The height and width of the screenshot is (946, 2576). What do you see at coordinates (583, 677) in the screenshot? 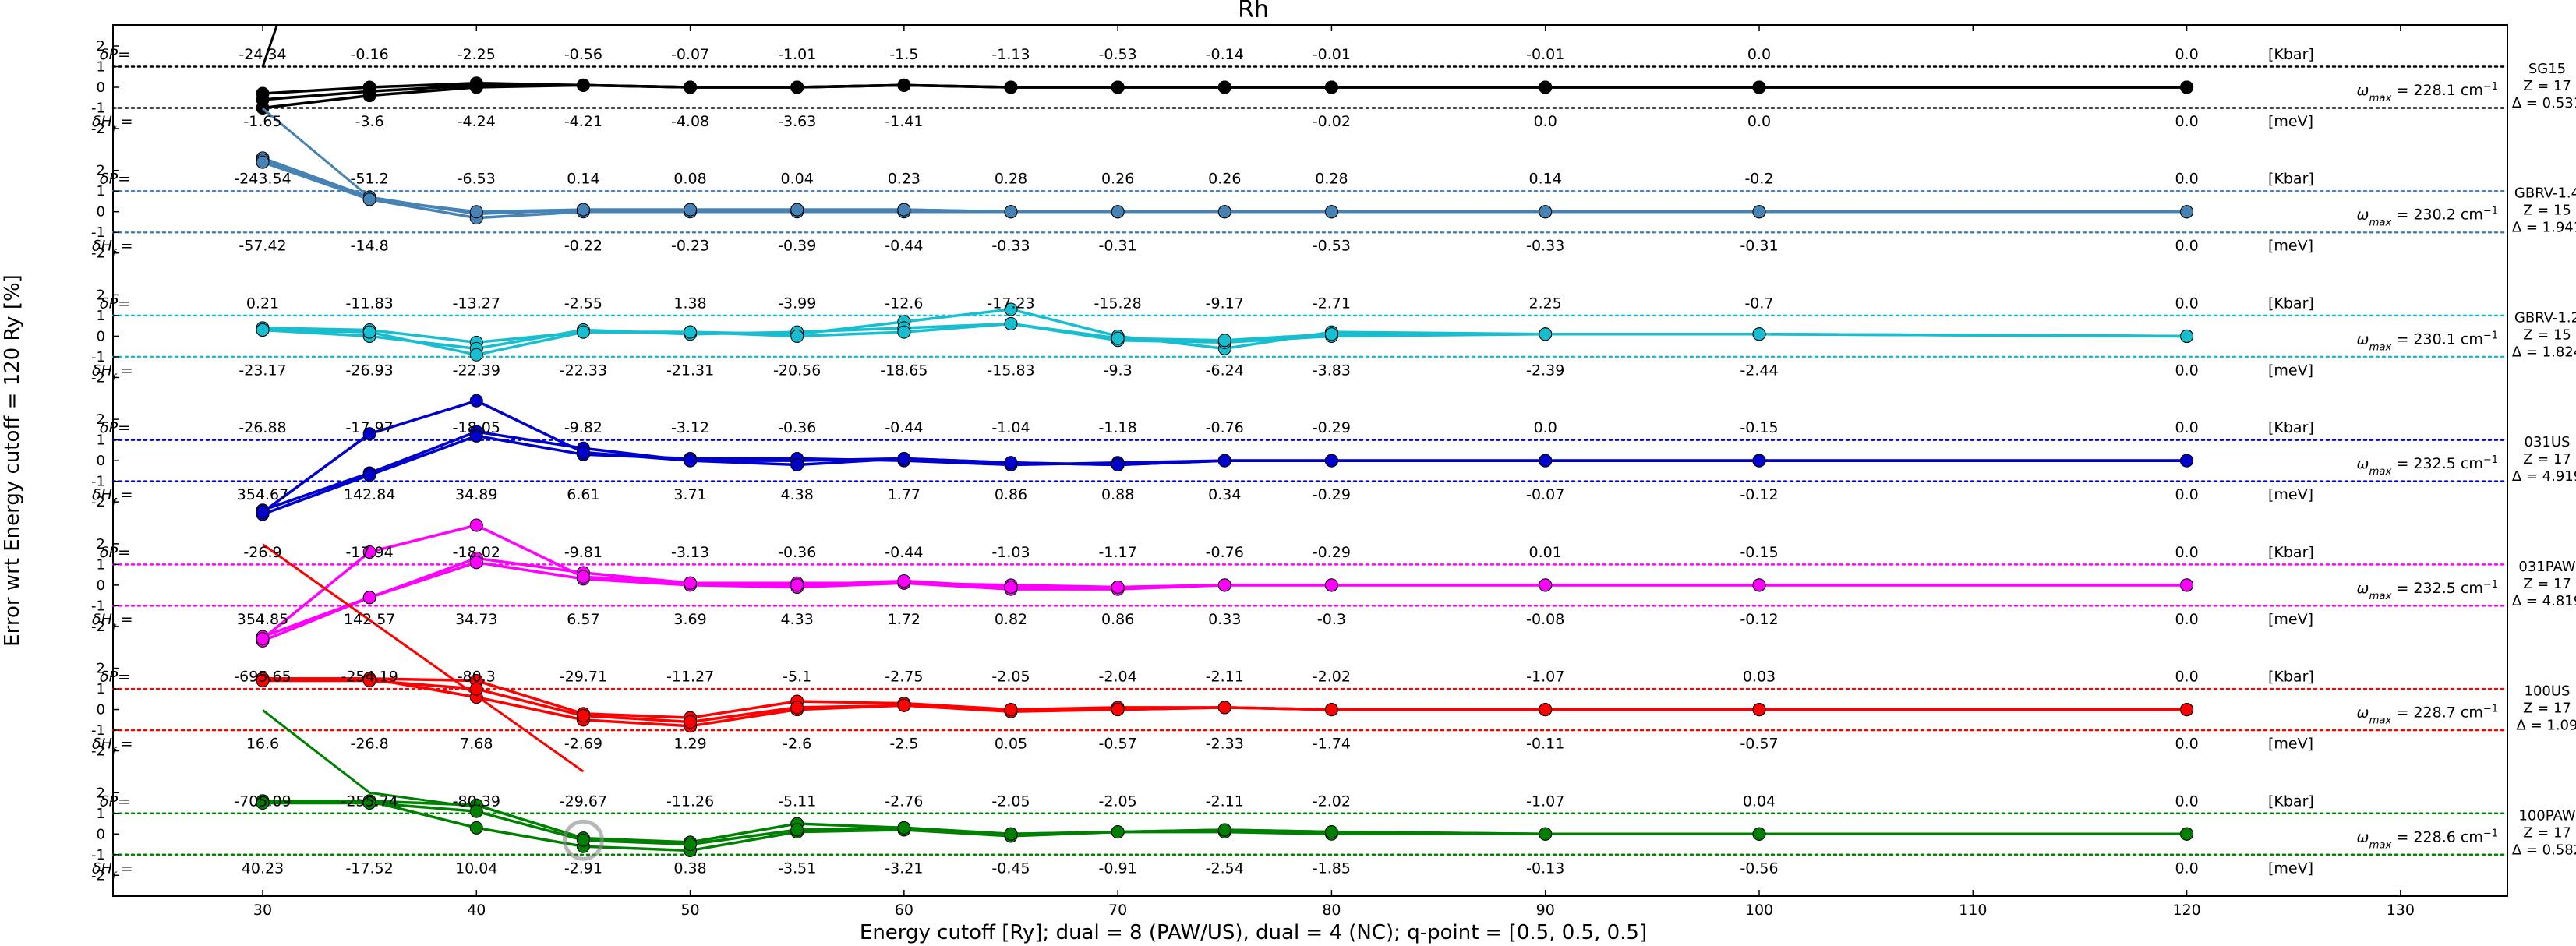
I see `delta-p-value: -29.71` at bounding box center [583, 677].